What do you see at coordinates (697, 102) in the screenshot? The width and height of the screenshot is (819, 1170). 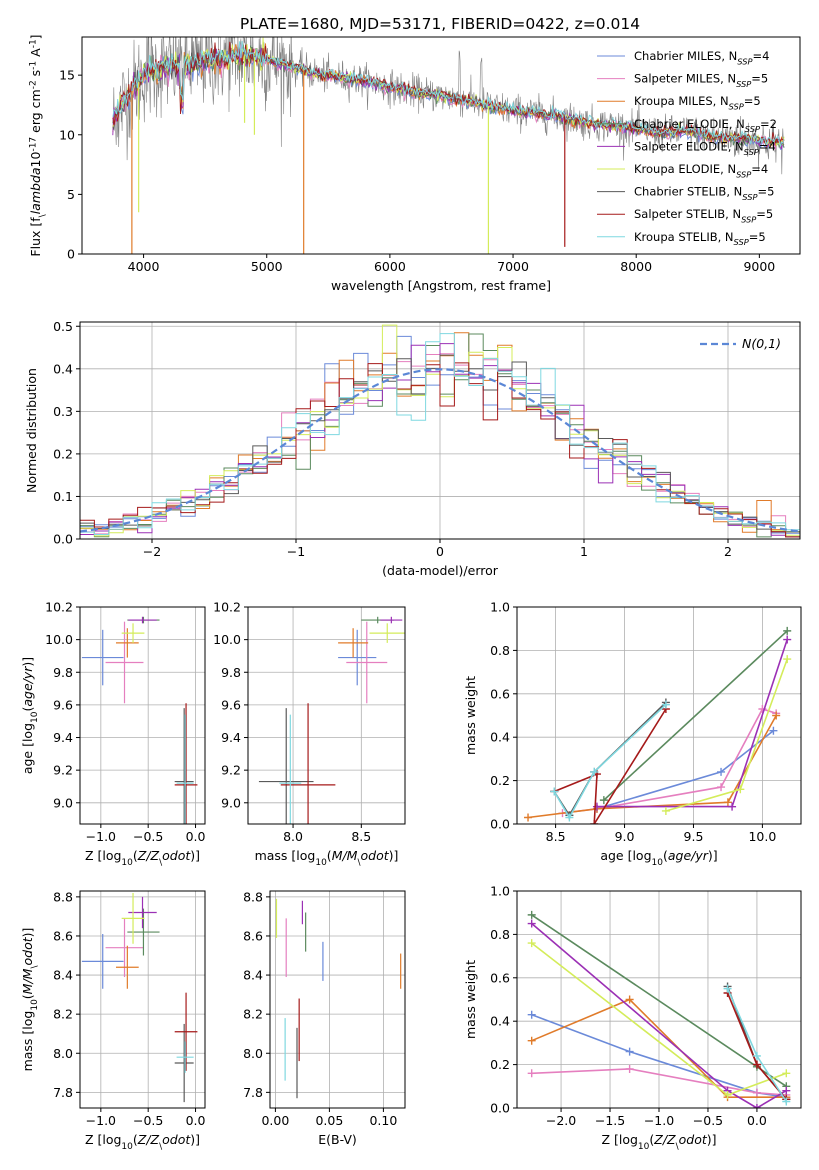 I see `legend-label-kroupa-miles: Kroupa MILES, NSSP=5` at bounding box center [697, 102].